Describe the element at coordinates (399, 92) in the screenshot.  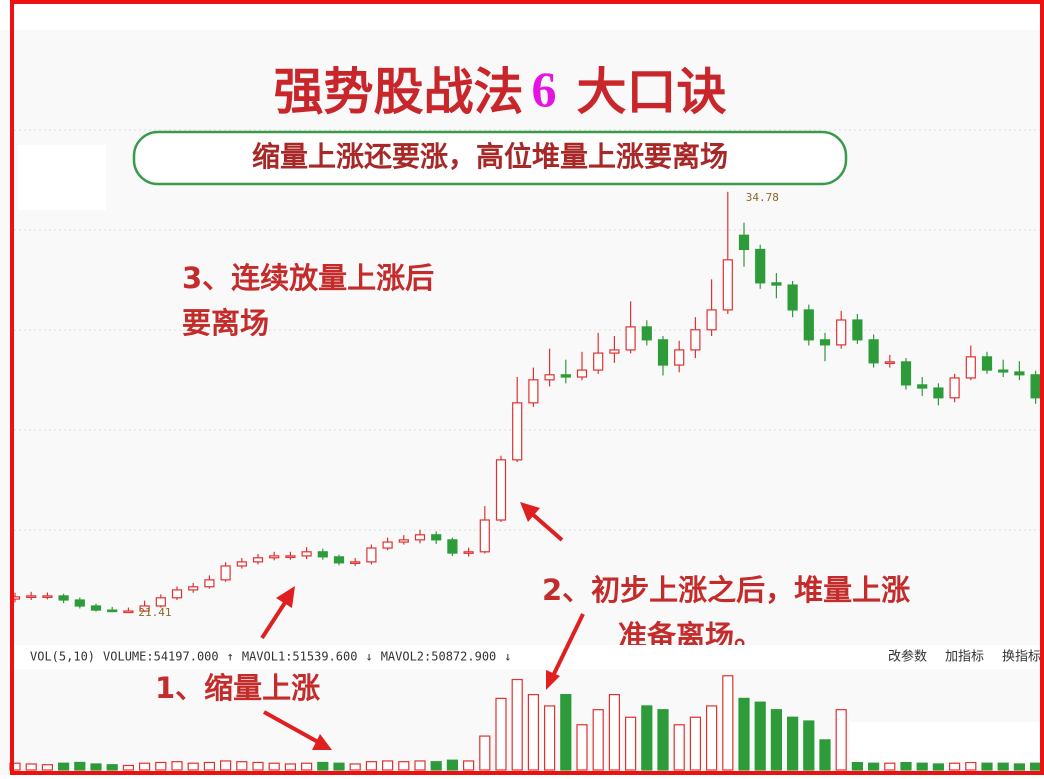
I see `title-part: 强势股战法` at that location.